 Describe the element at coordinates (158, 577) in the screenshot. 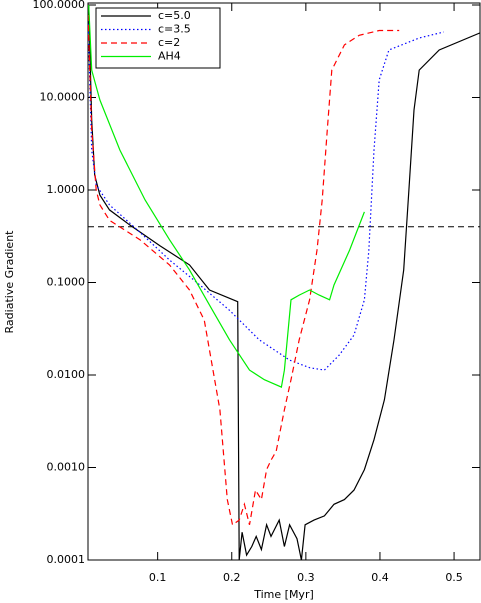

I see `x-tick-label: 0.1` at that location.